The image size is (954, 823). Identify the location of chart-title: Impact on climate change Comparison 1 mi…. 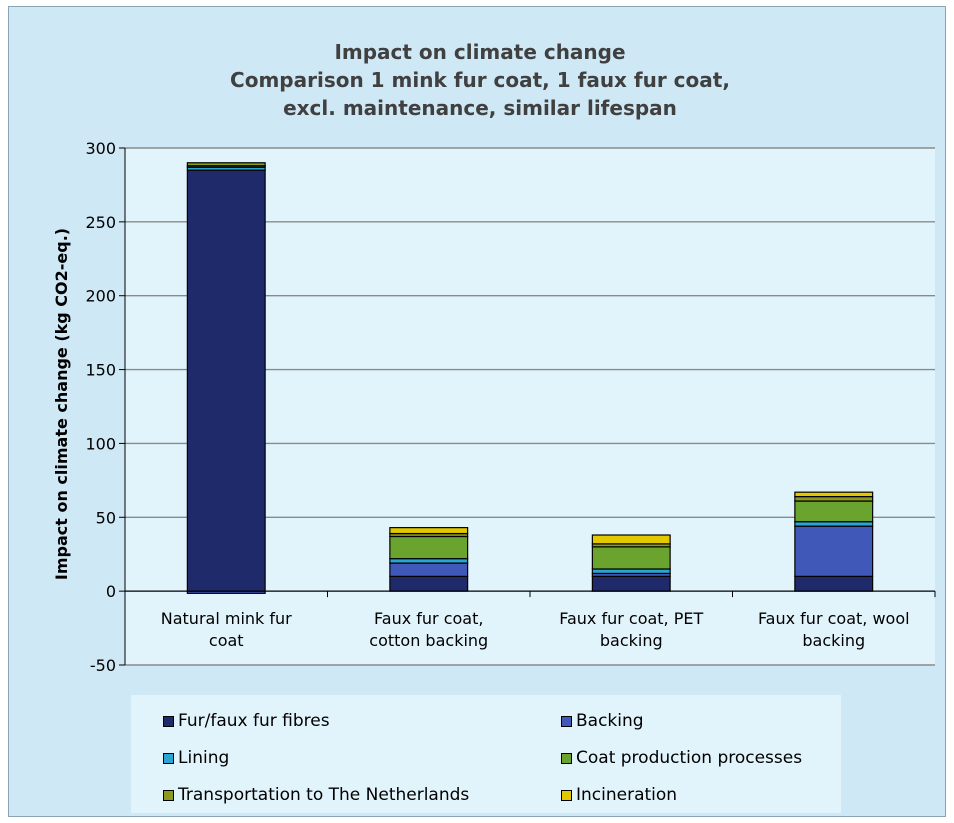
(480, 80).